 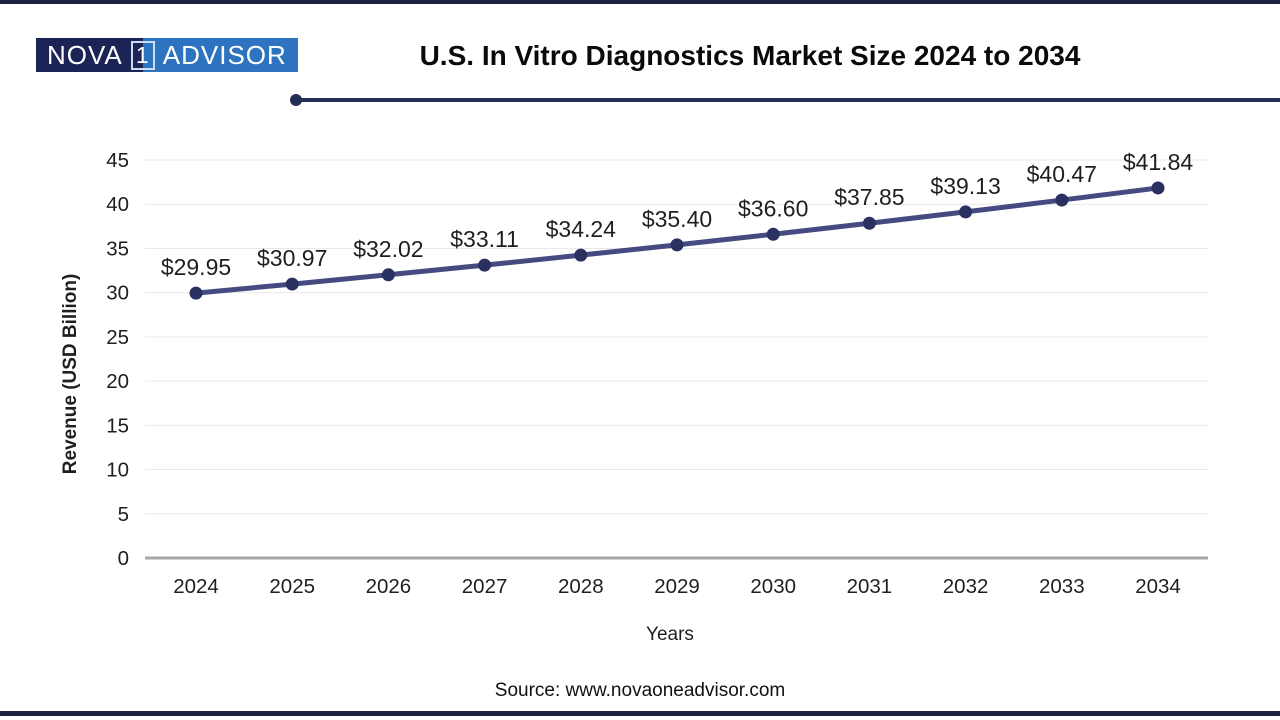 What do you see at coordinates (228, 55) in the screenshot?
I see `logo-text-advisor: ADVISOR` at bounding box center [228, 55].